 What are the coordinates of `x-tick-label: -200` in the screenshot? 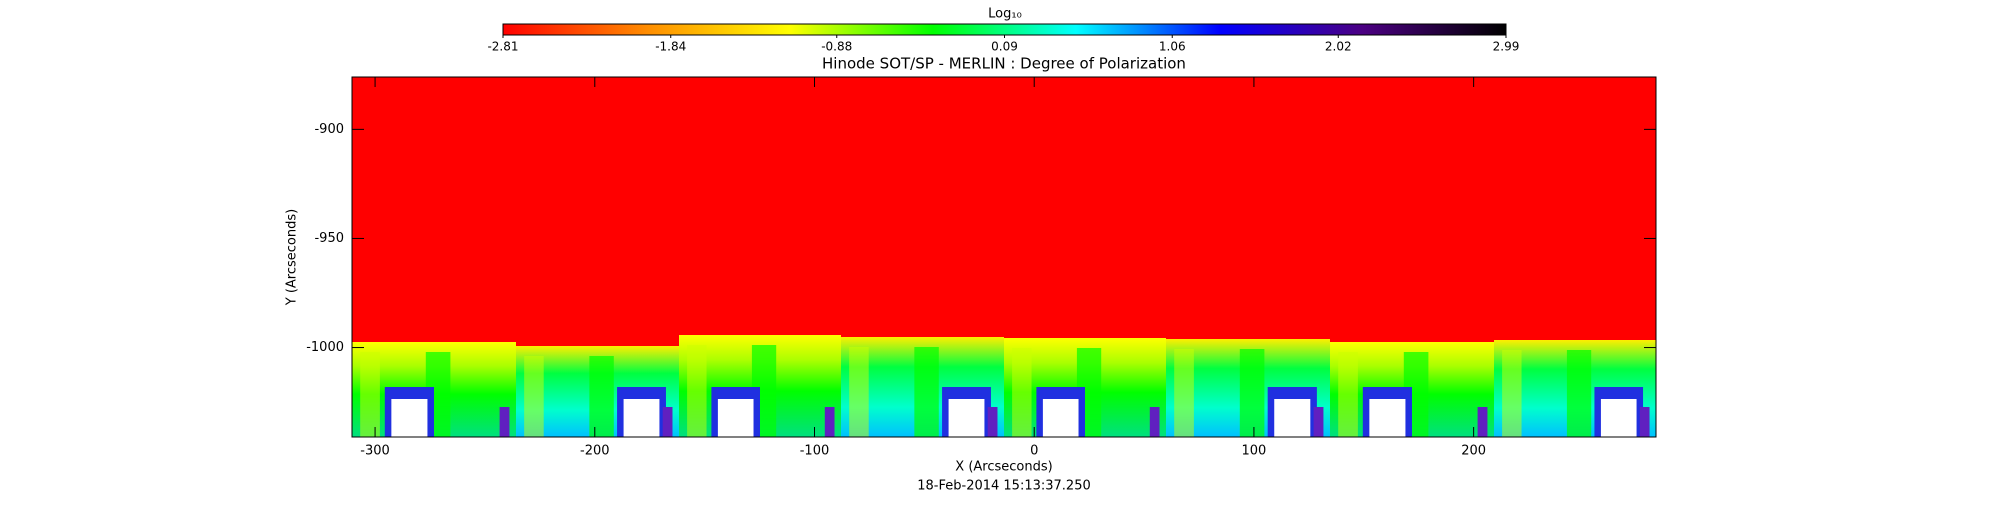 It's located at (595, 451).